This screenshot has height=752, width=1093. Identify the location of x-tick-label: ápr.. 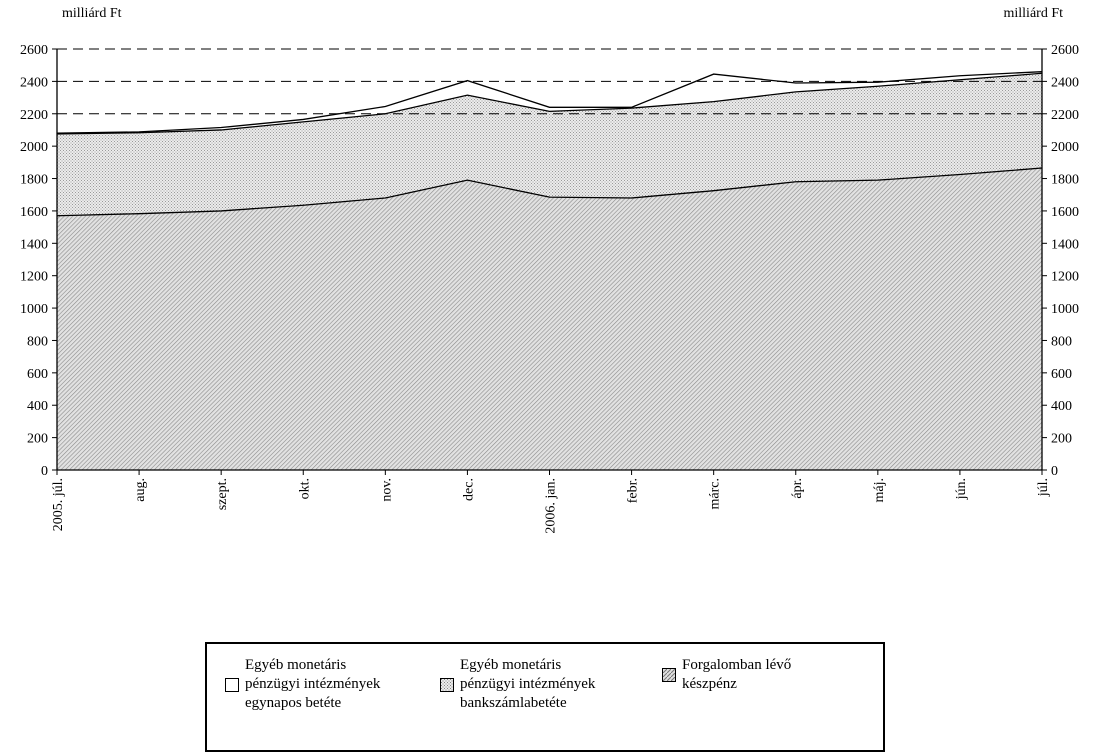
(797, 488).